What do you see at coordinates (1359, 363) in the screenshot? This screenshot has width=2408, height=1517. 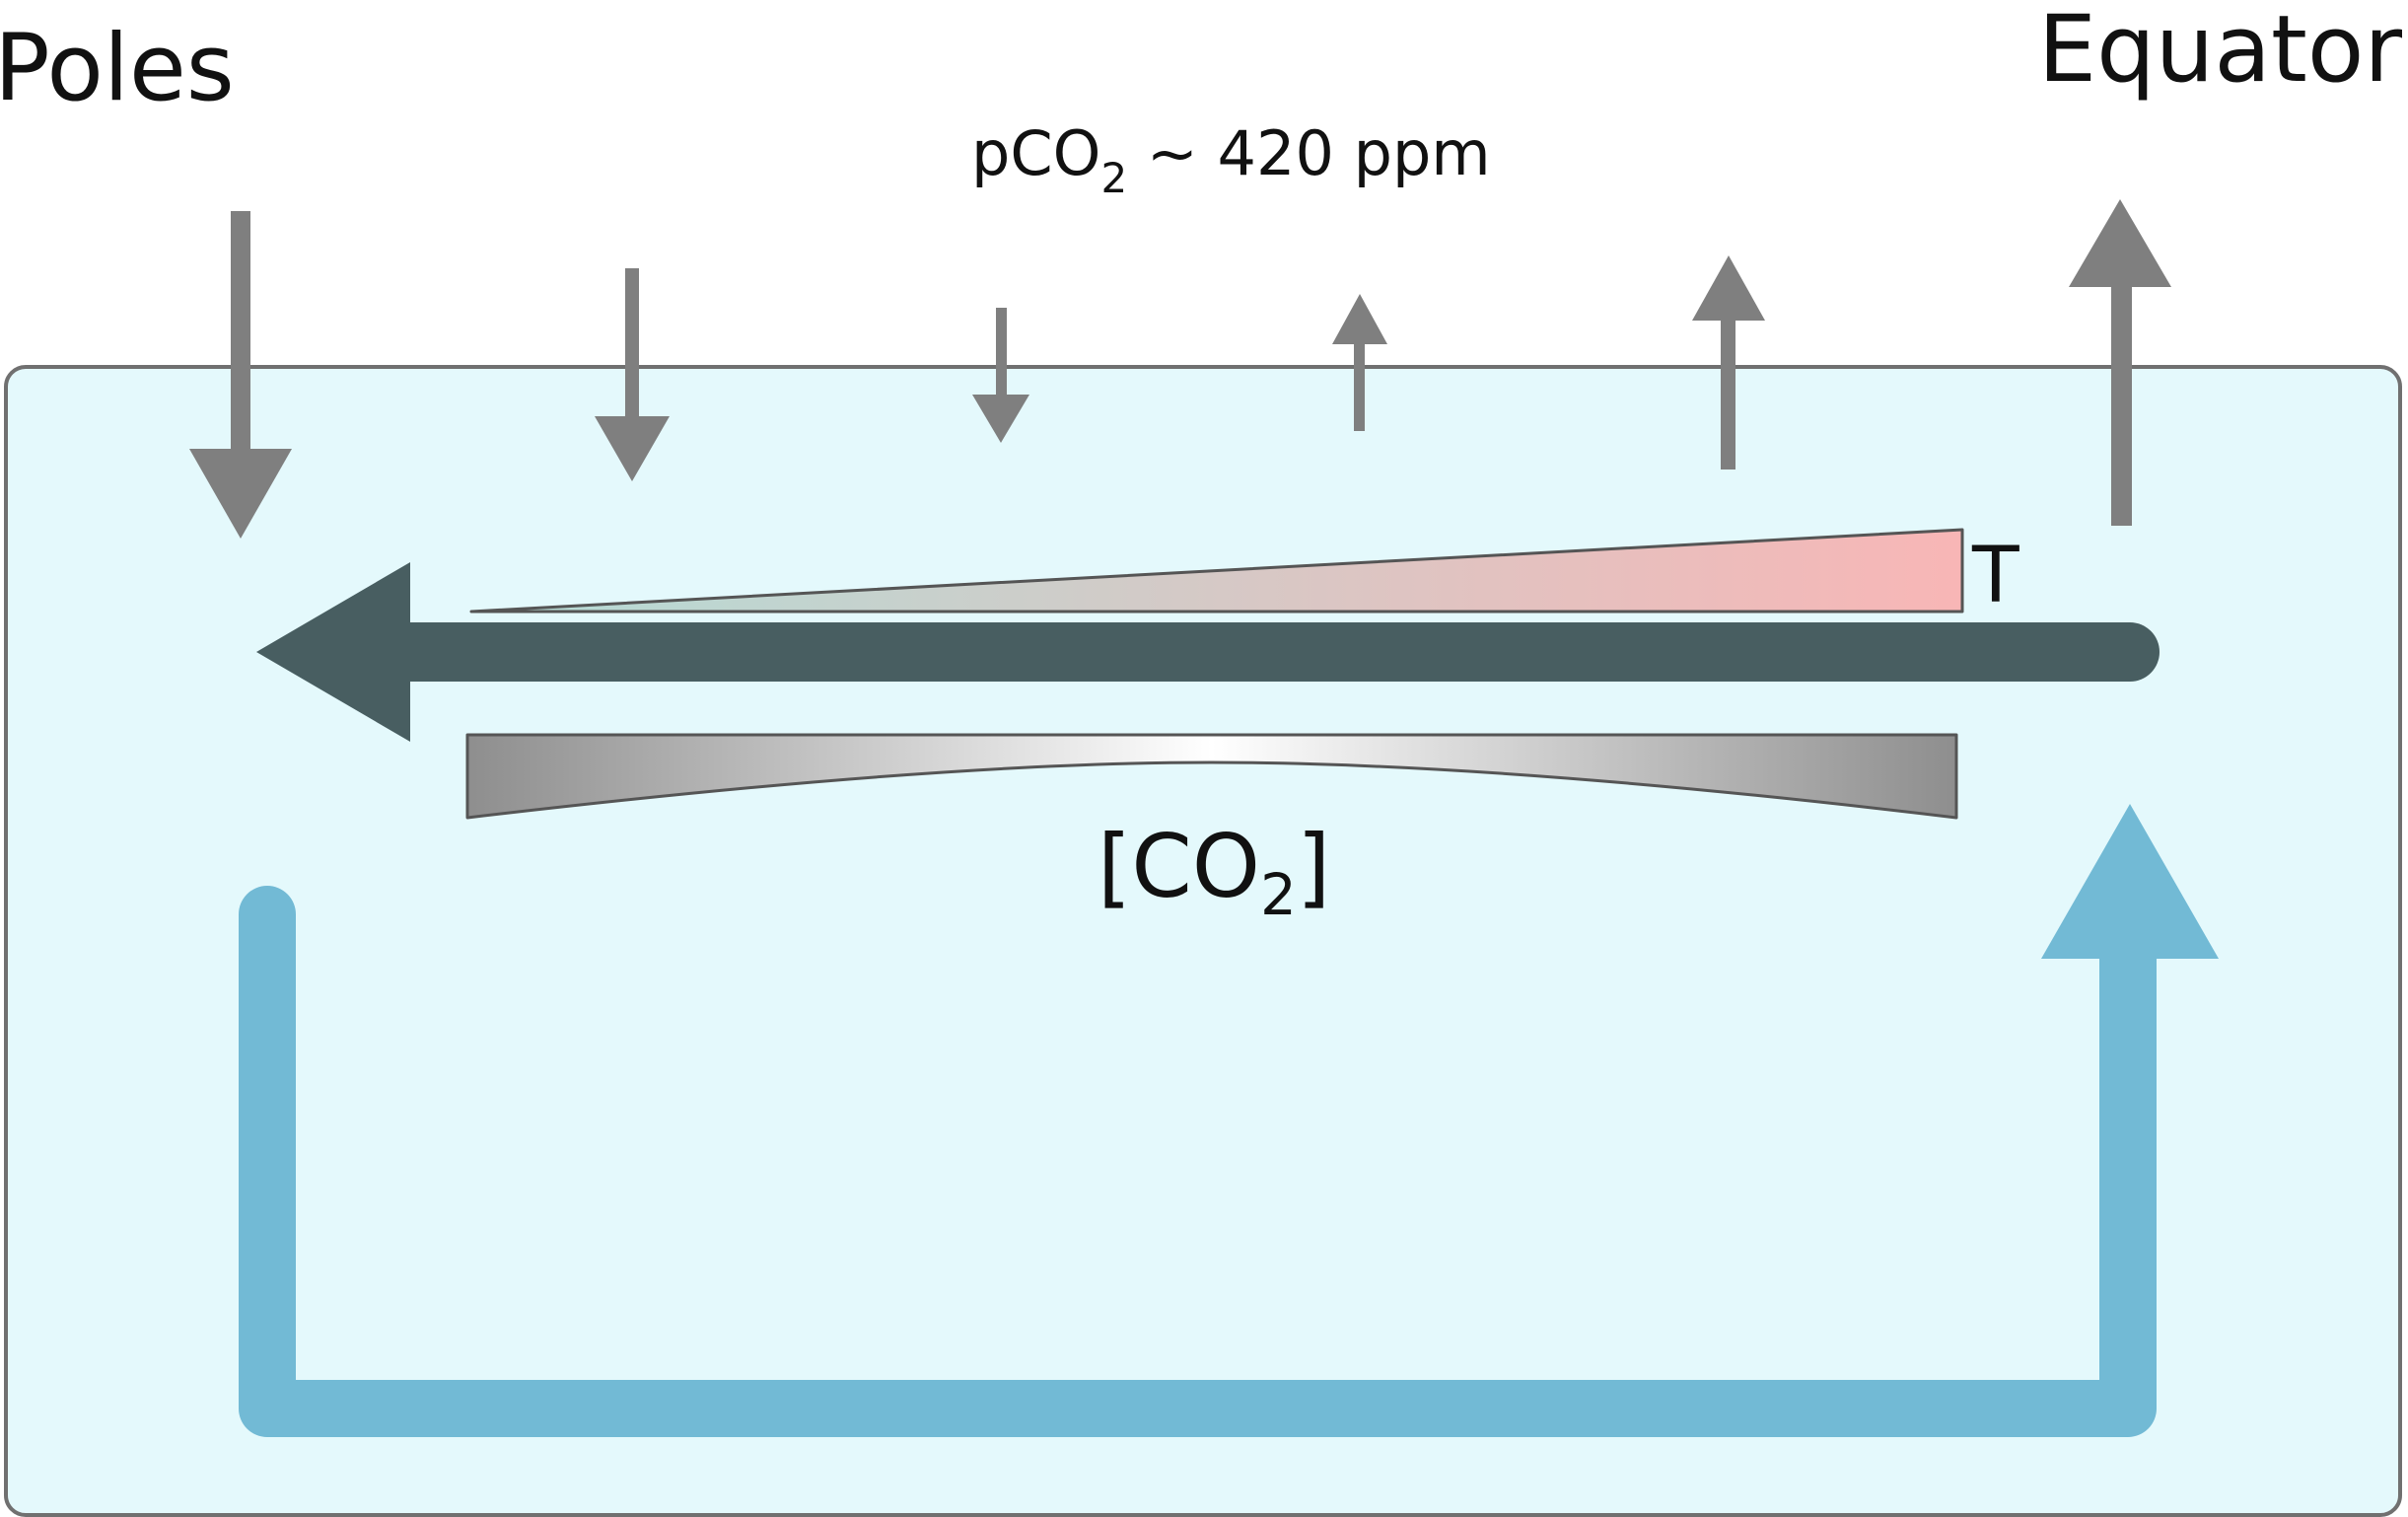 I see `flux-arrow-up-small` at bounding box center [1359, 363].